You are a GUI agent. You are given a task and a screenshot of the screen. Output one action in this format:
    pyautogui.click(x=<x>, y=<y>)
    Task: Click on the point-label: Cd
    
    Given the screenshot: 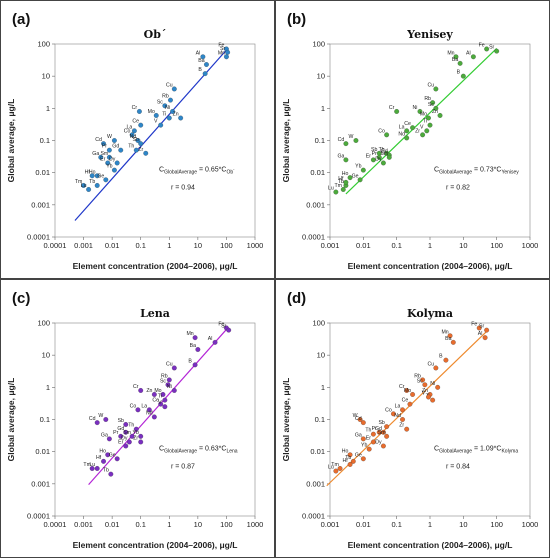 What is the action you would take?
    pyautogui.click(x=341, y=140)
    